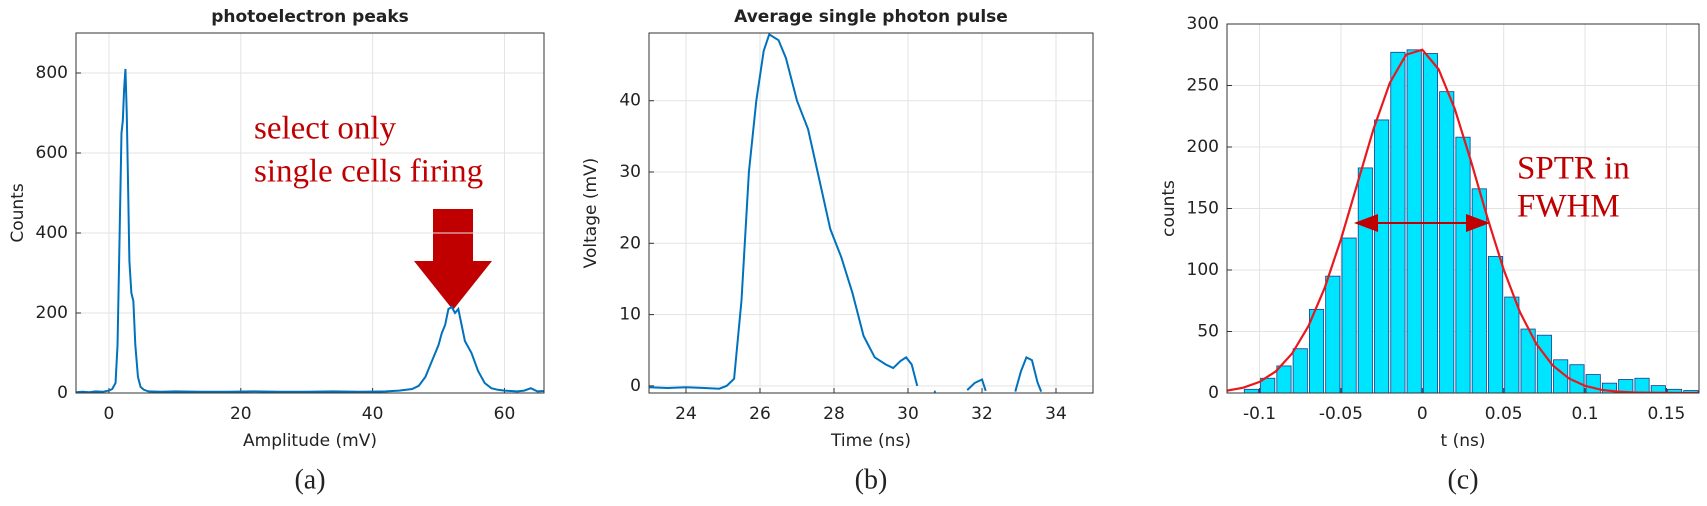  What do you see at coordinates (1203, 24) in the screenshot?
I see `y-tick-label: 300` at bounding box center [1203, 24].